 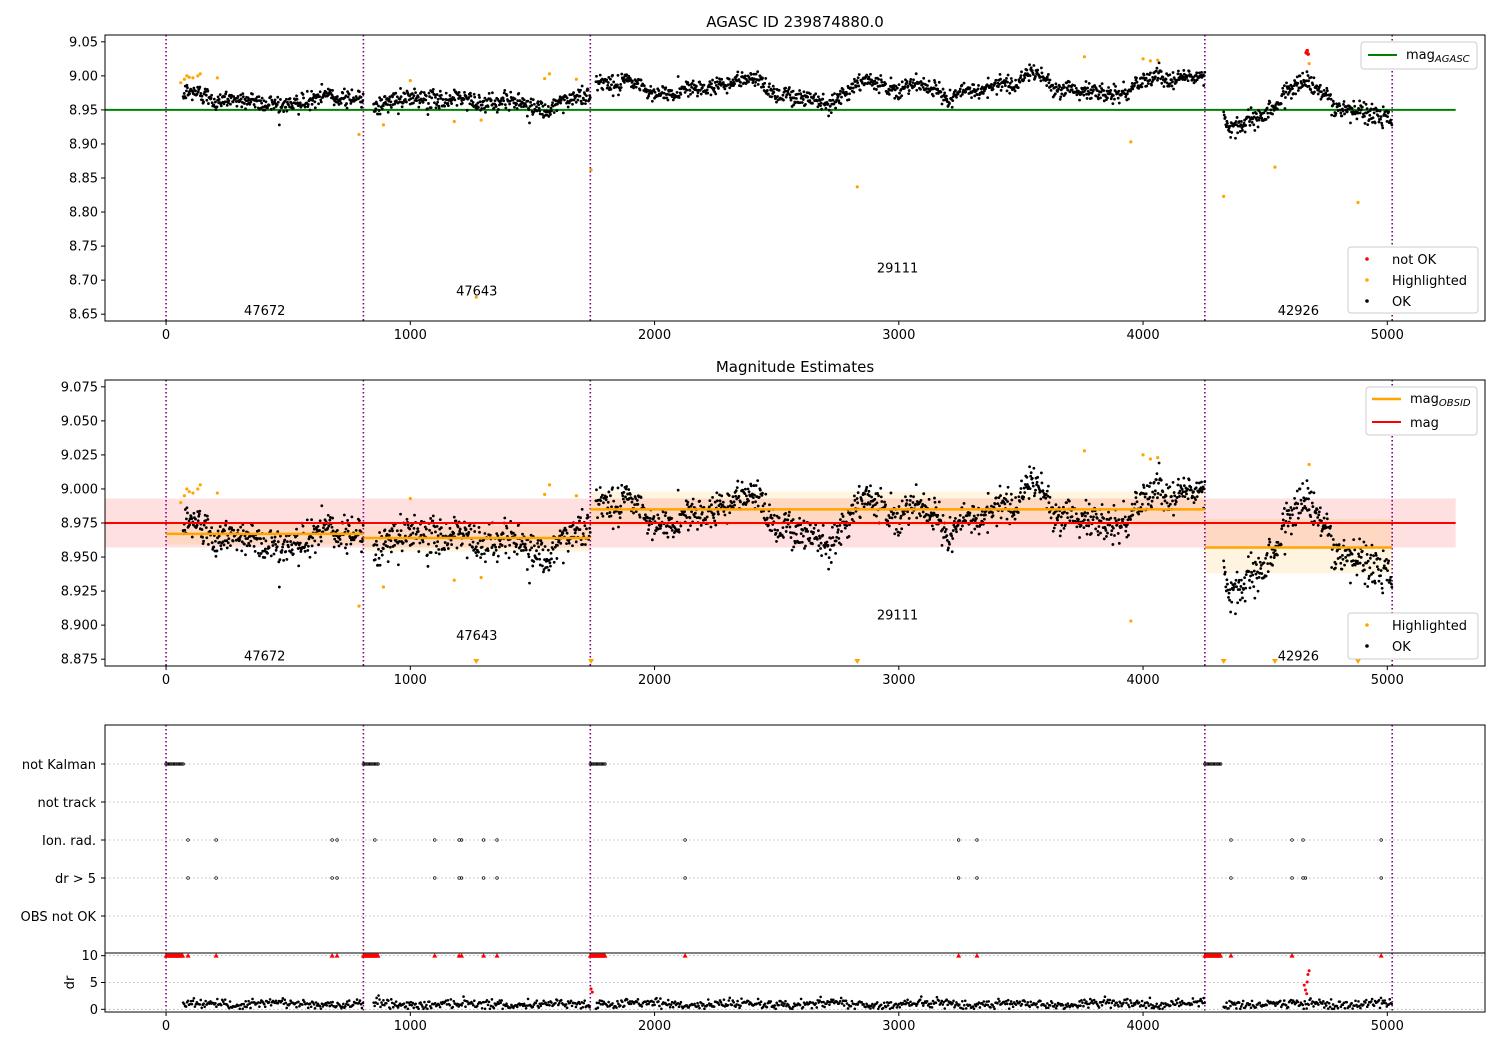 I want to click on p2-x-tick-label: 3000, so click(x=898, y=680).